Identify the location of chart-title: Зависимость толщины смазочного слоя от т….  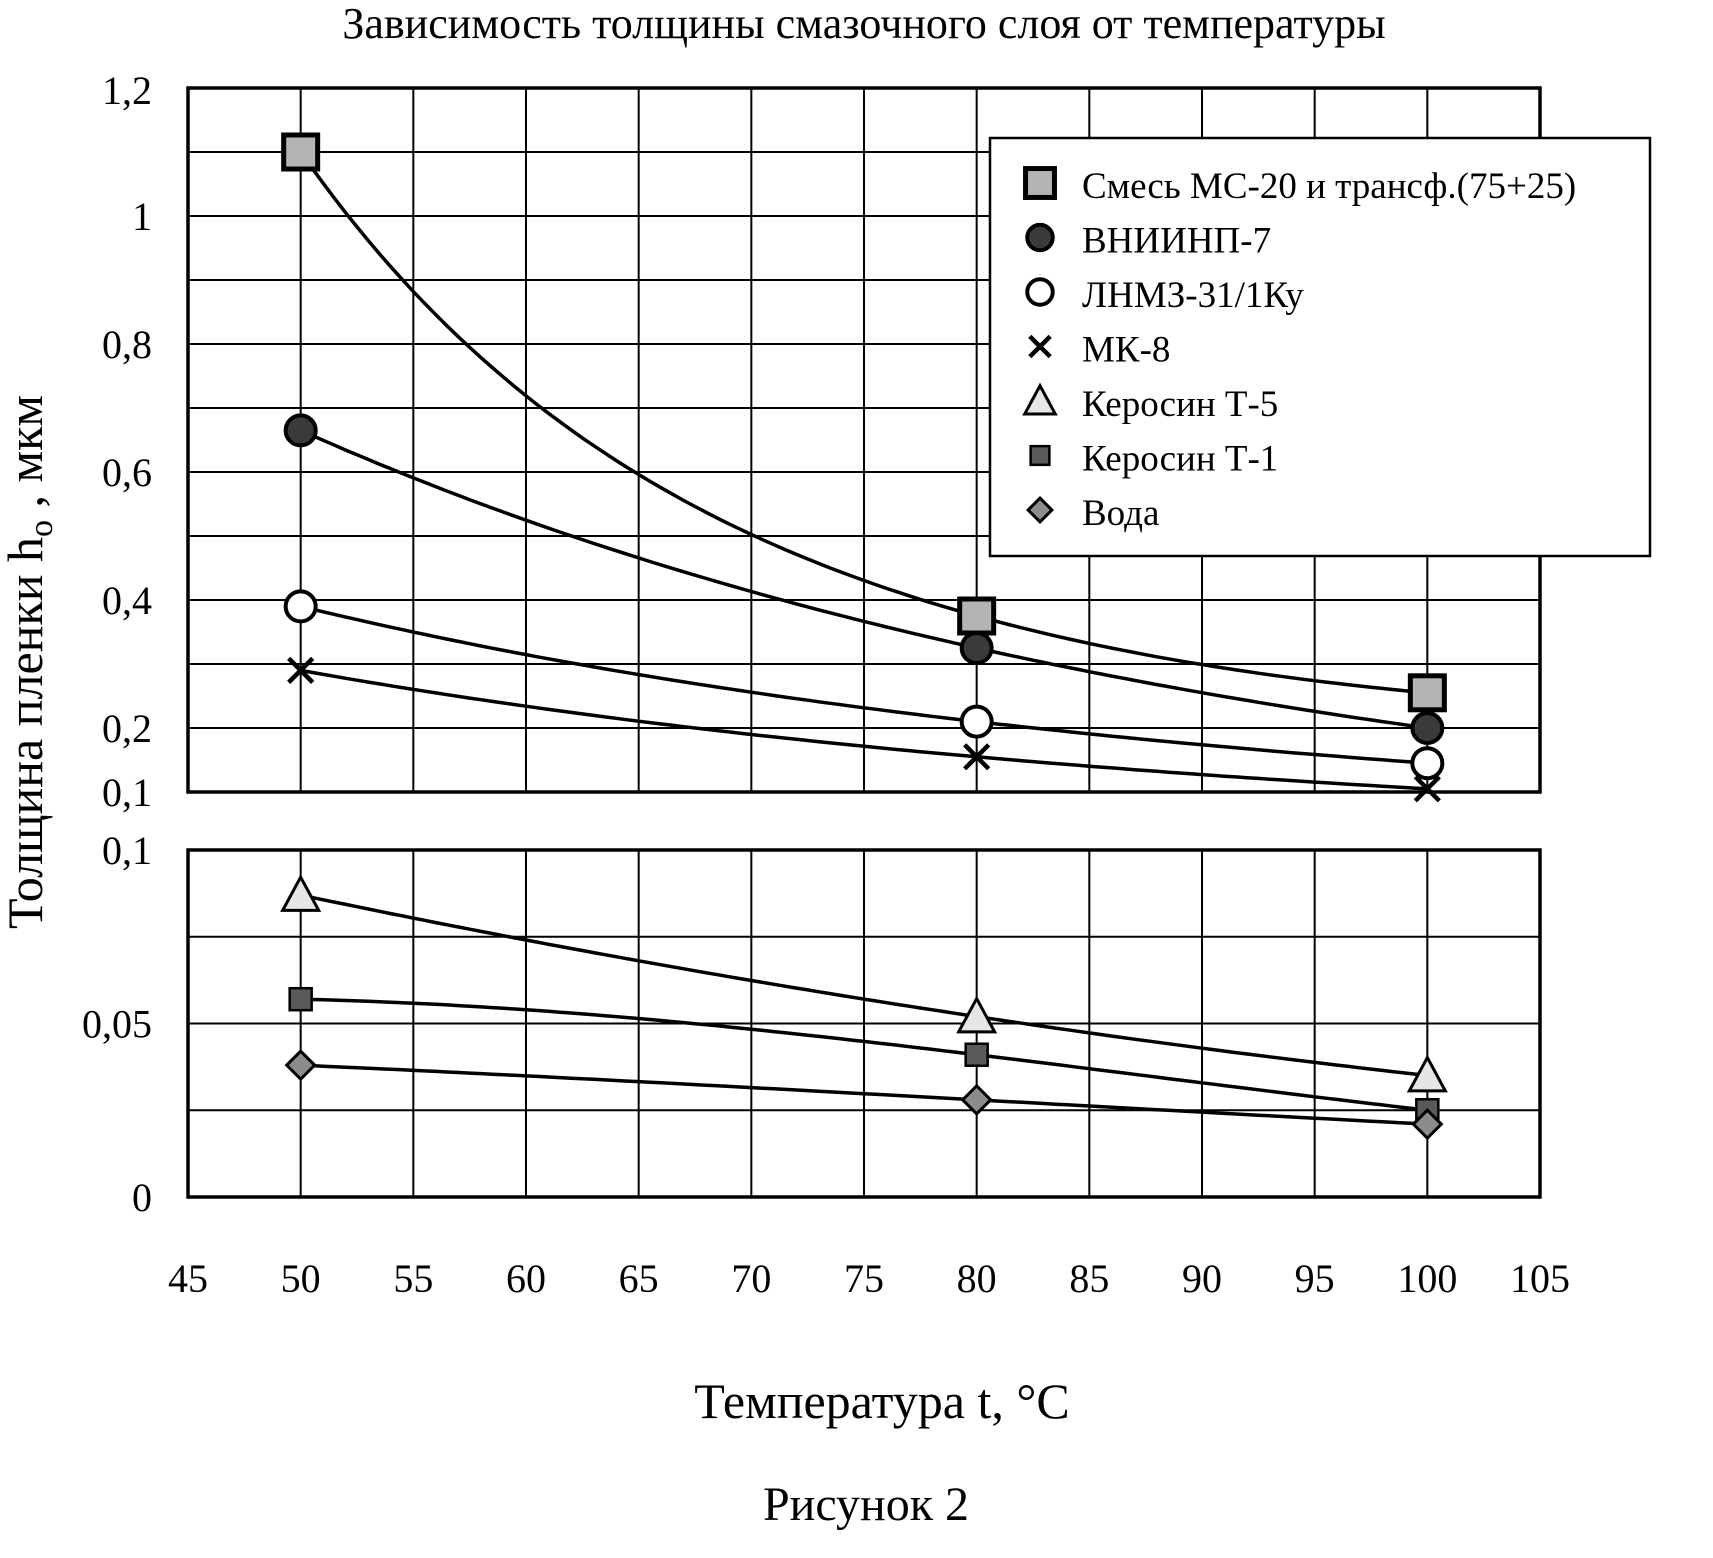
(863, 24).